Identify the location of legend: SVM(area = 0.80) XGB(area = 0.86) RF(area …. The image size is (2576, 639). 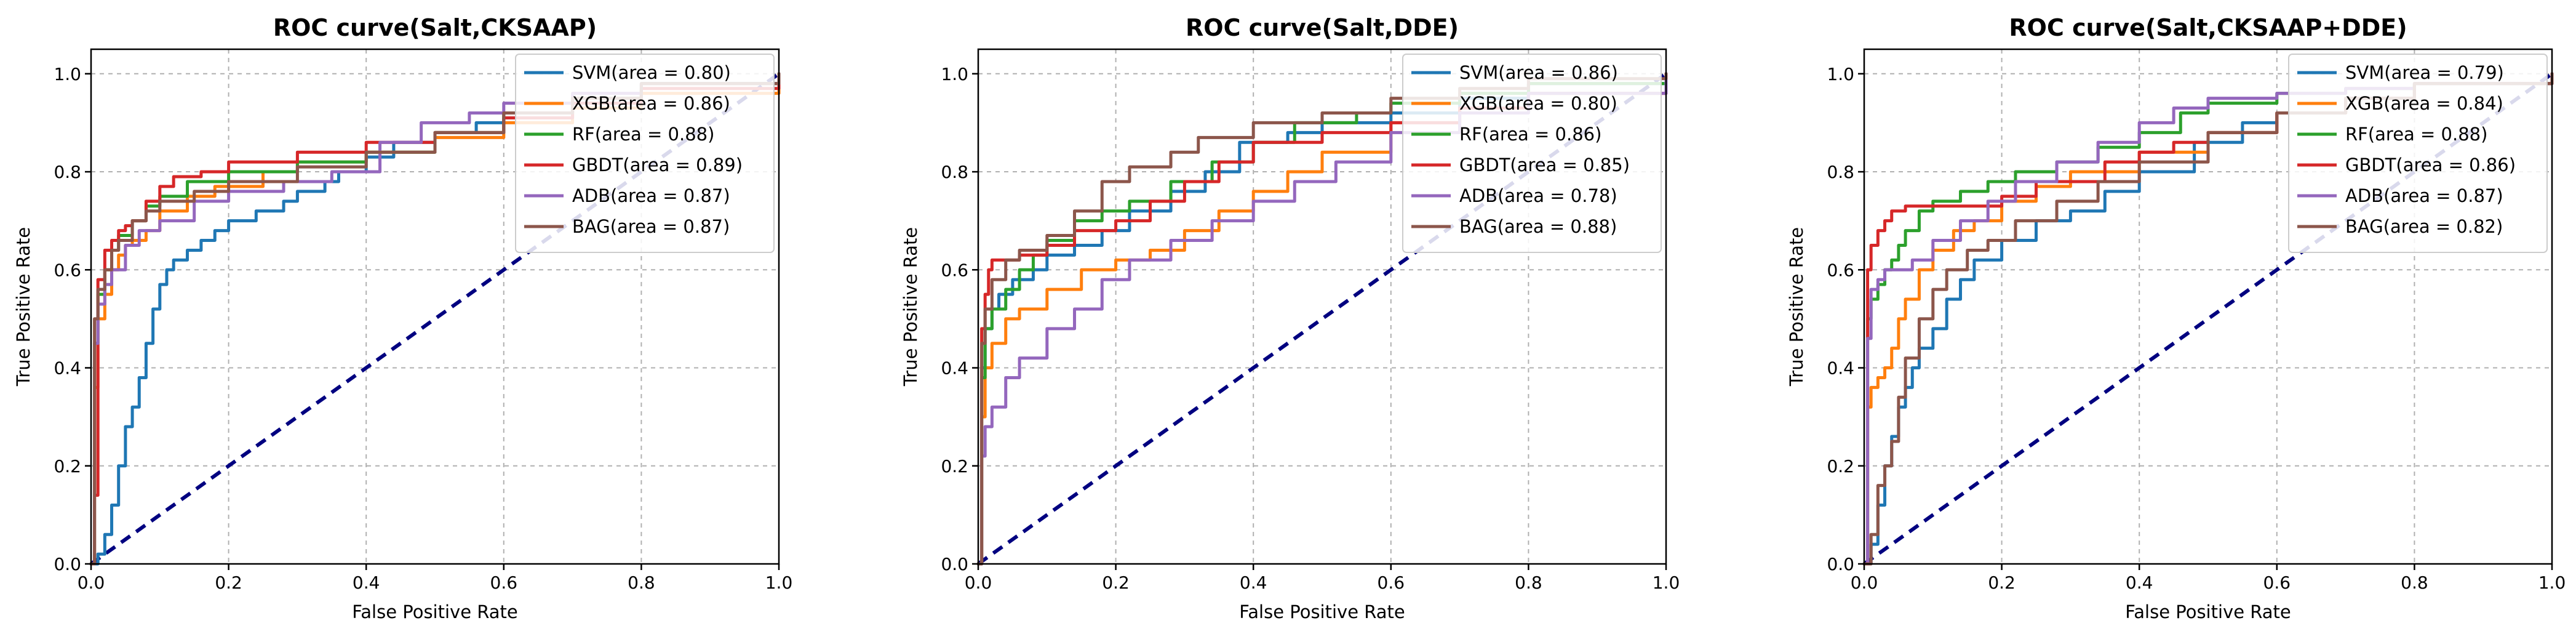
(645, 153).